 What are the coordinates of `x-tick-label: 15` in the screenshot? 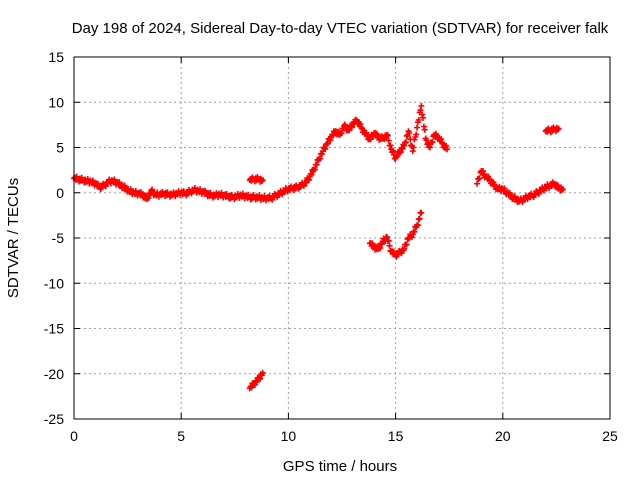 It's located at (396, 436).